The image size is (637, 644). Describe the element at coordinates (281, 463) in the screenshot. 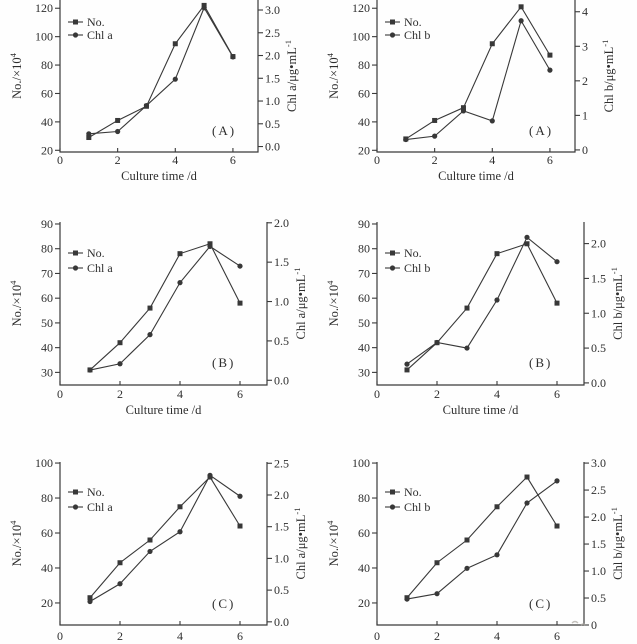

I see `right-tick-label: 2.5` at that location.